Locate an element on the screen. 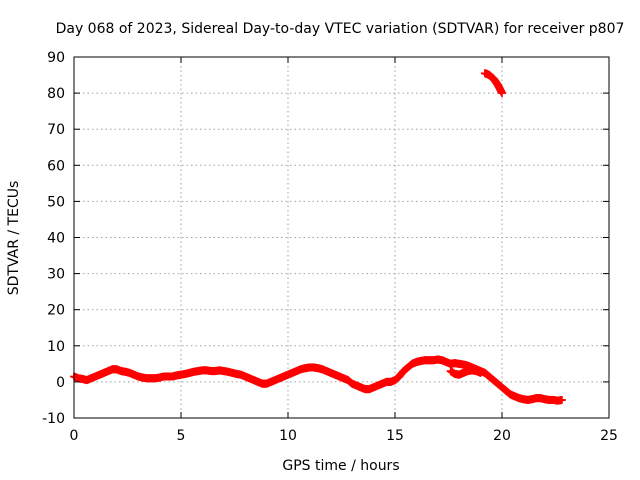 This screenshot has width=640, height=480. y-tick-label: 60 is located at coordinates (56, 166).